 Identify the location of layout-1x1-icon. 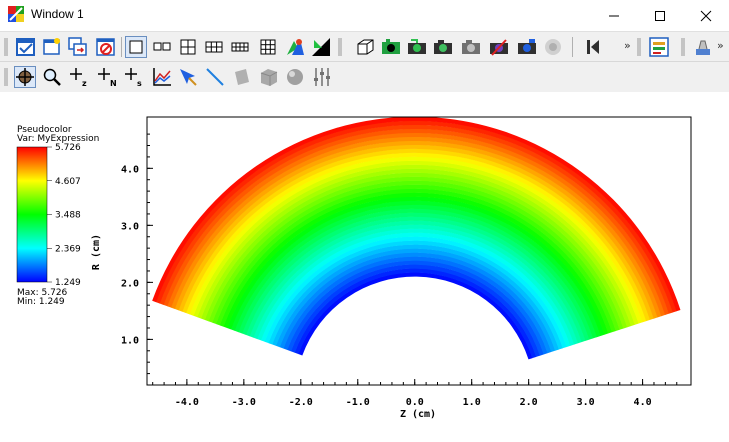
(136, 47).